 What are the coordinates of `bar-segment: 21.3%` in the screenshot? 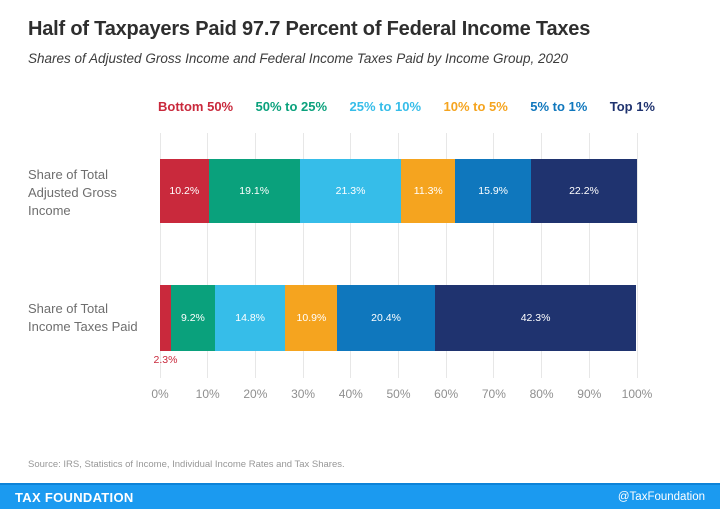 It's located at (350, 191).